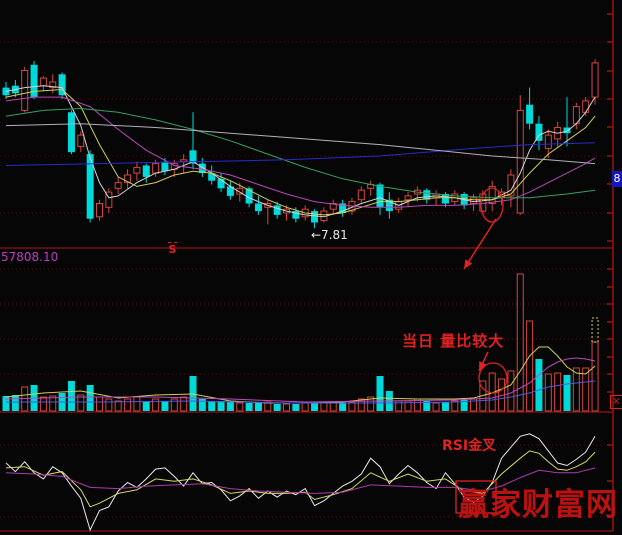 The height and width of the screenshot is (535, 622). Describe the element at coordinates (30, 257) in the screenshot. I see `volume-readout: 57808.10` at that location.